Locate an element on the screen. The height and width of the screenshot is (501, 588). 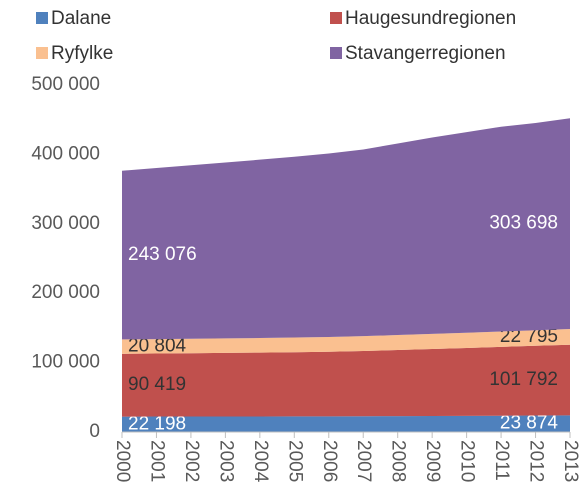
x-tick-label: 2013 is located at coordinates (570, 461).